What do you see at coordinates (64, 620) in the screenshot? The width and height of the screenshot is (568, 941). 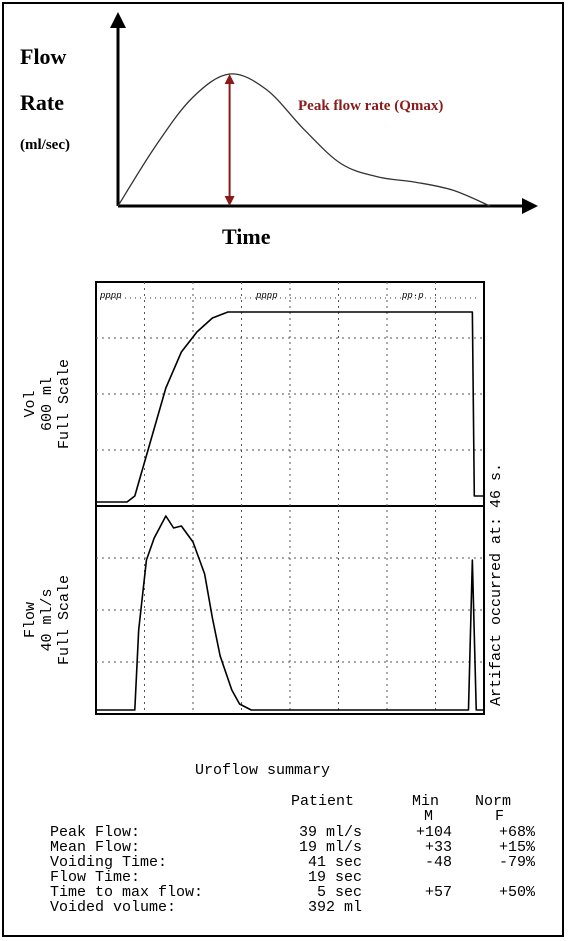 I see `flow-label-line: Full Scale` at bounding box center [64, 620].